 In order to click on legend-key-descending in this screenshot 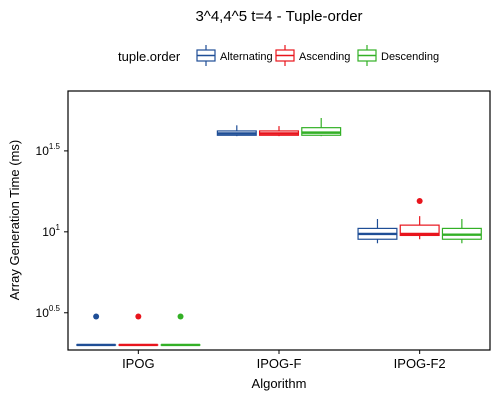, I will do `click(367, 55)`.